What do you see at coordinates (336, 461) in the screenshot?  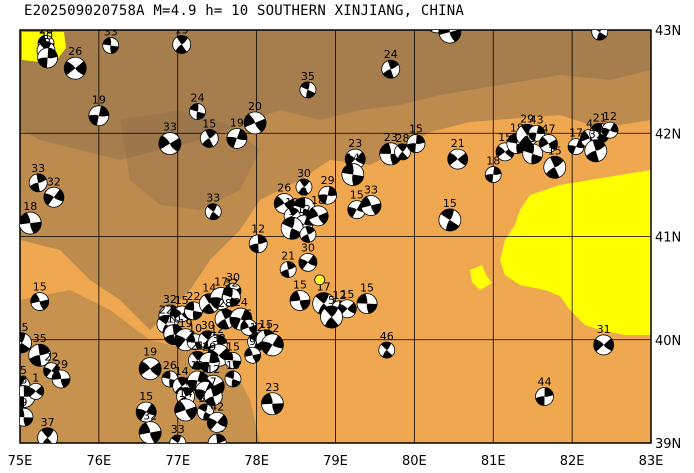 I see `longitude-labels: 75E 76E 77E 78E 79E 80E 81E 82E 83E` at bounding box center [336, 461].